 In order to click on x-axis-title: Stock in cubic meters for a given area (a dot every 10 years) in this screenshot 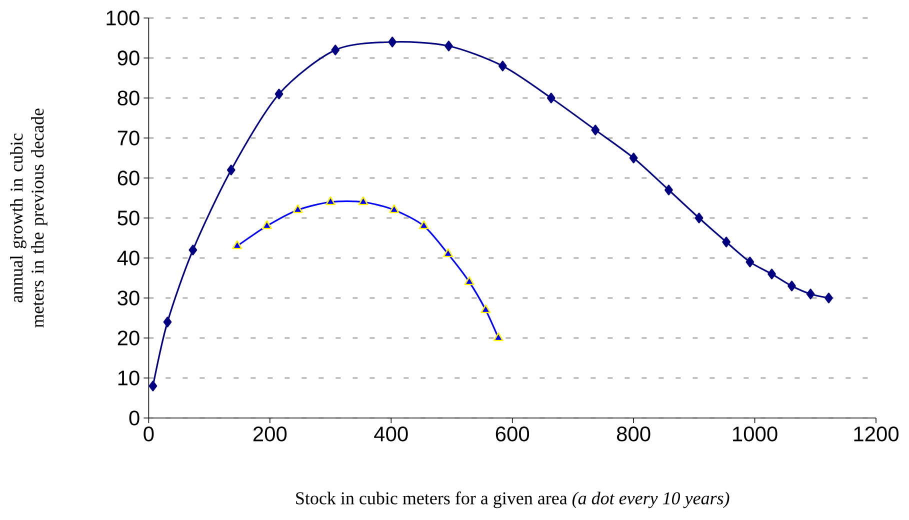, I will do `click(513, 500)`.